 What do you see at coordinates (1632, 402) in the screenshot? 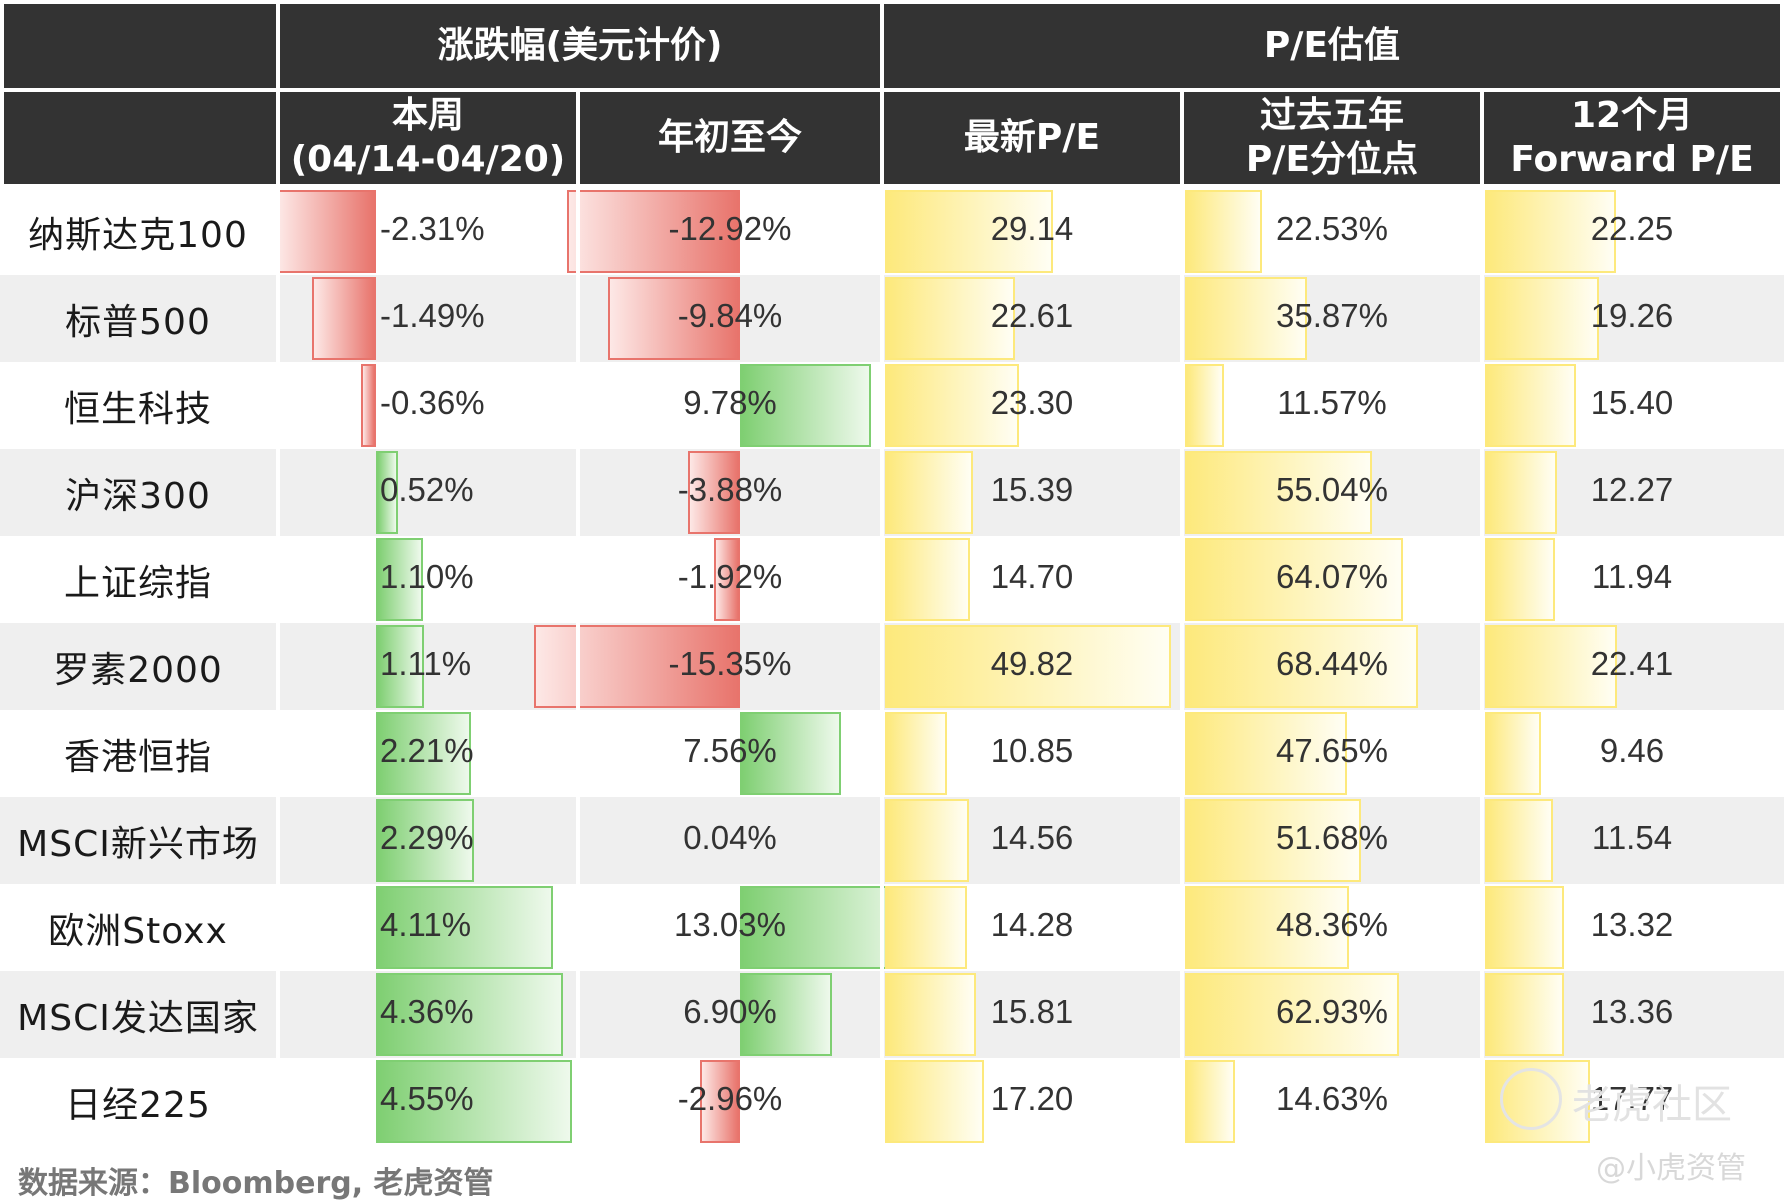
I see `forward-pe-value: 15.40` at bounding box center [1632, 402].